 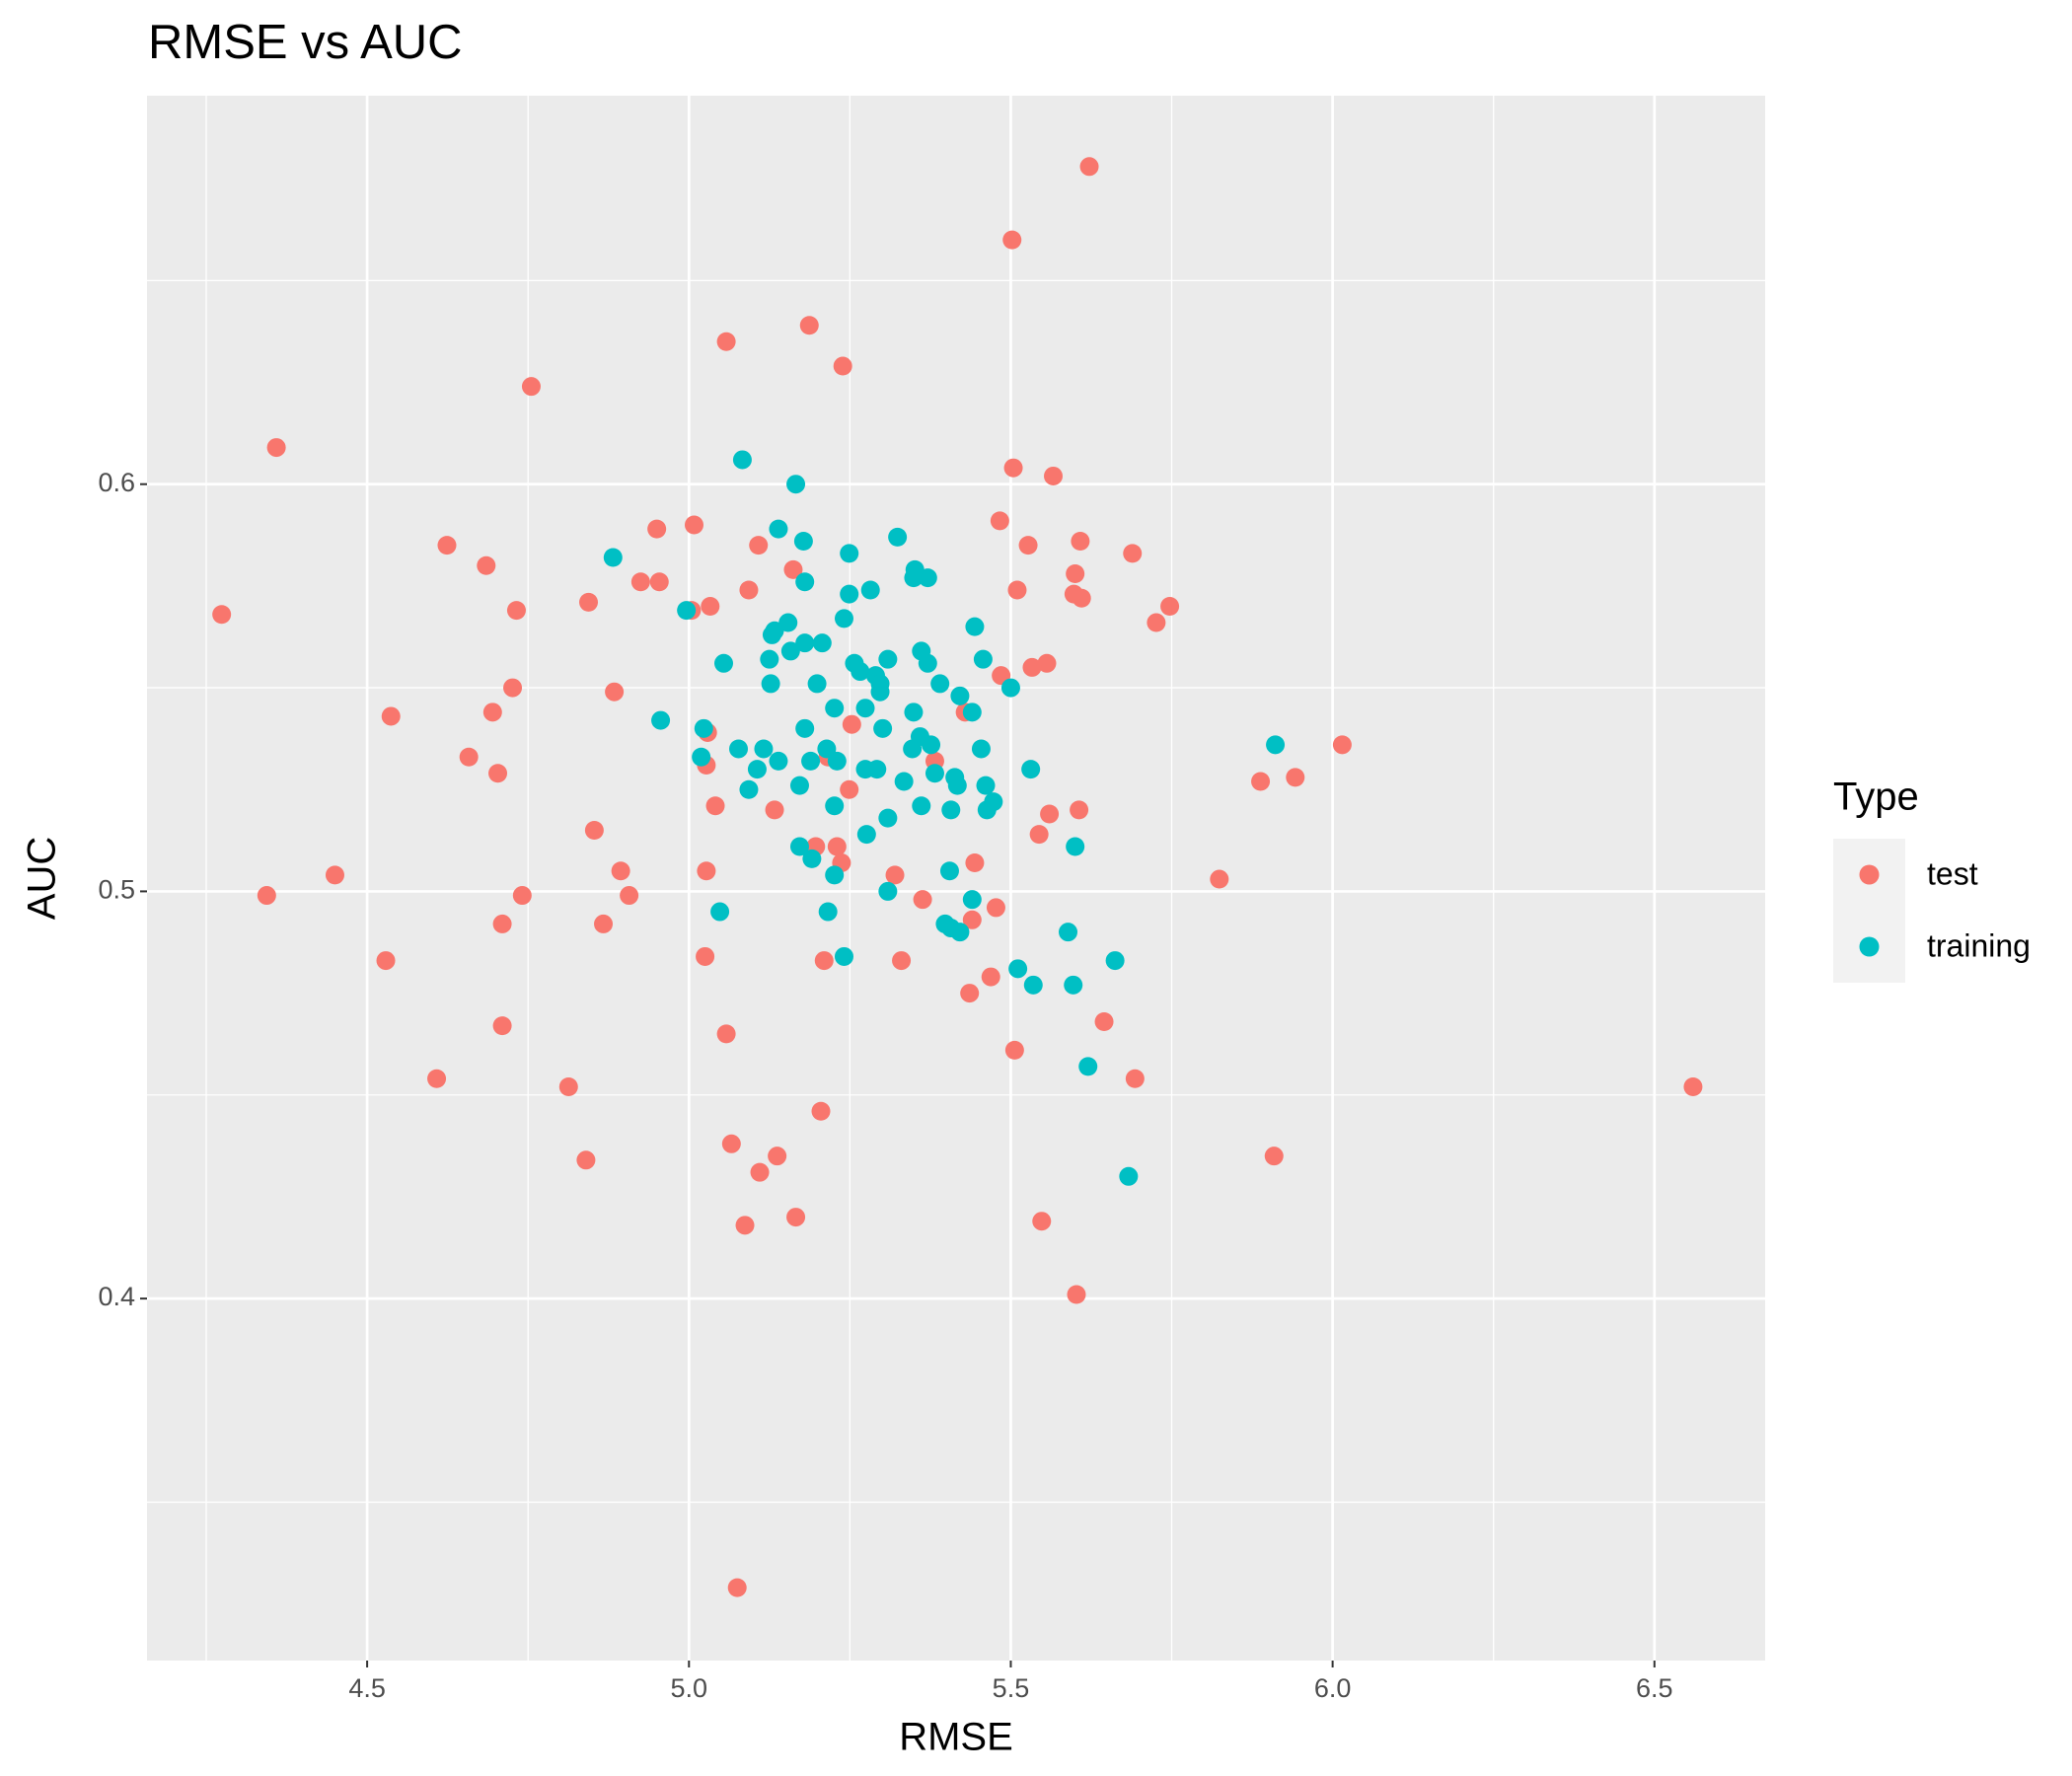 What do you see at coordinates (43, 879) in the screenshot?
I see `y-axis-title: AUC` at bounding box center [43, 879].